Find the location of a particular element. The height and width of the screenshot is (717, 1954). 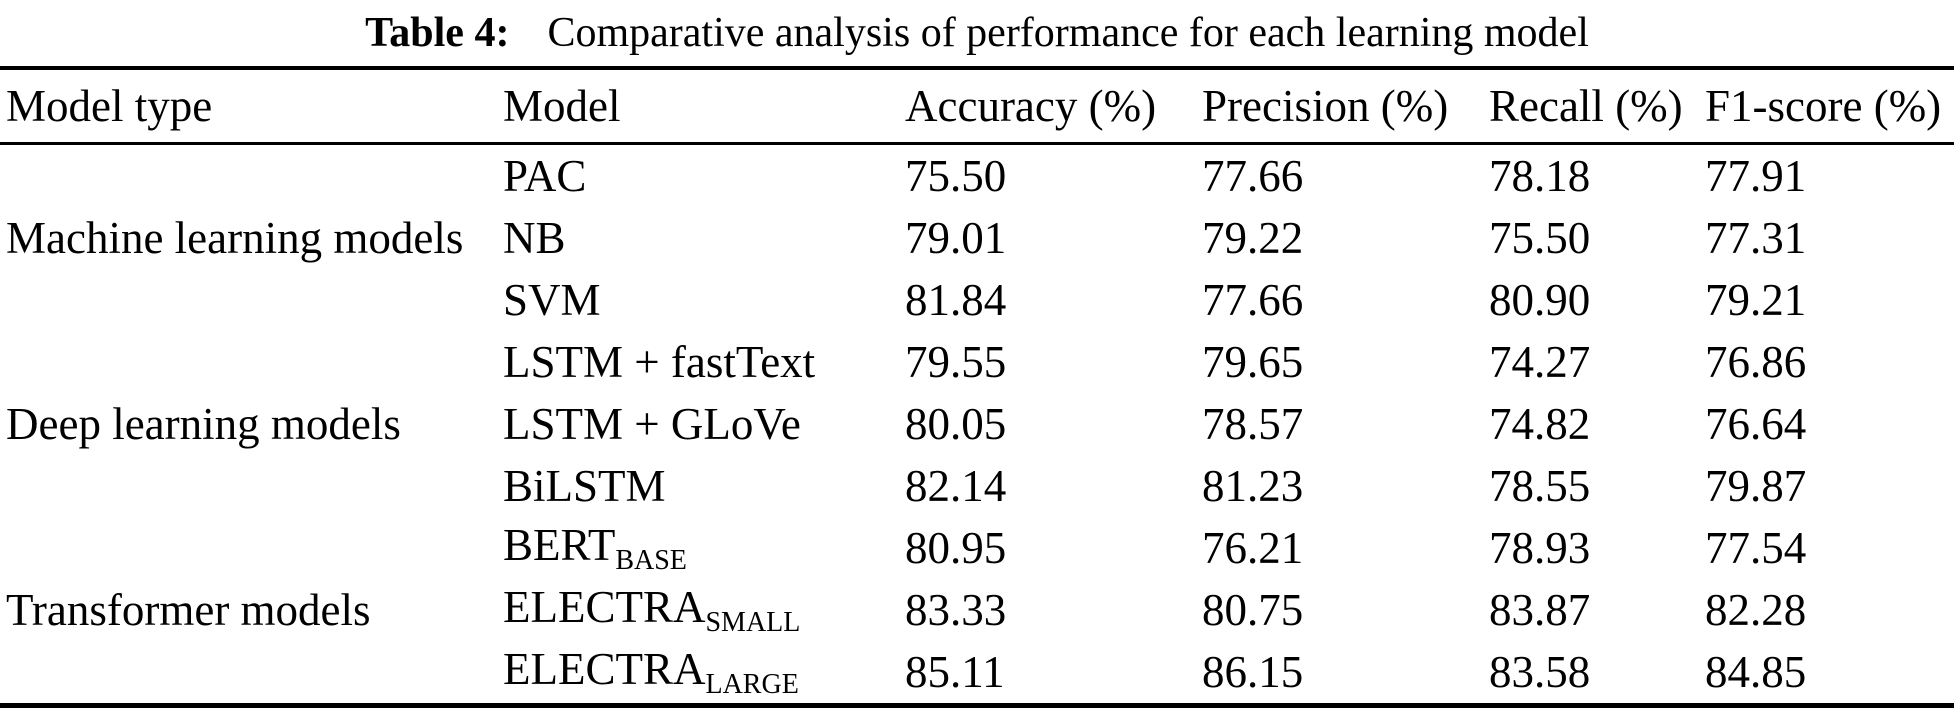

recall-cell: 74.82 is located at coordinates (1540, 424).